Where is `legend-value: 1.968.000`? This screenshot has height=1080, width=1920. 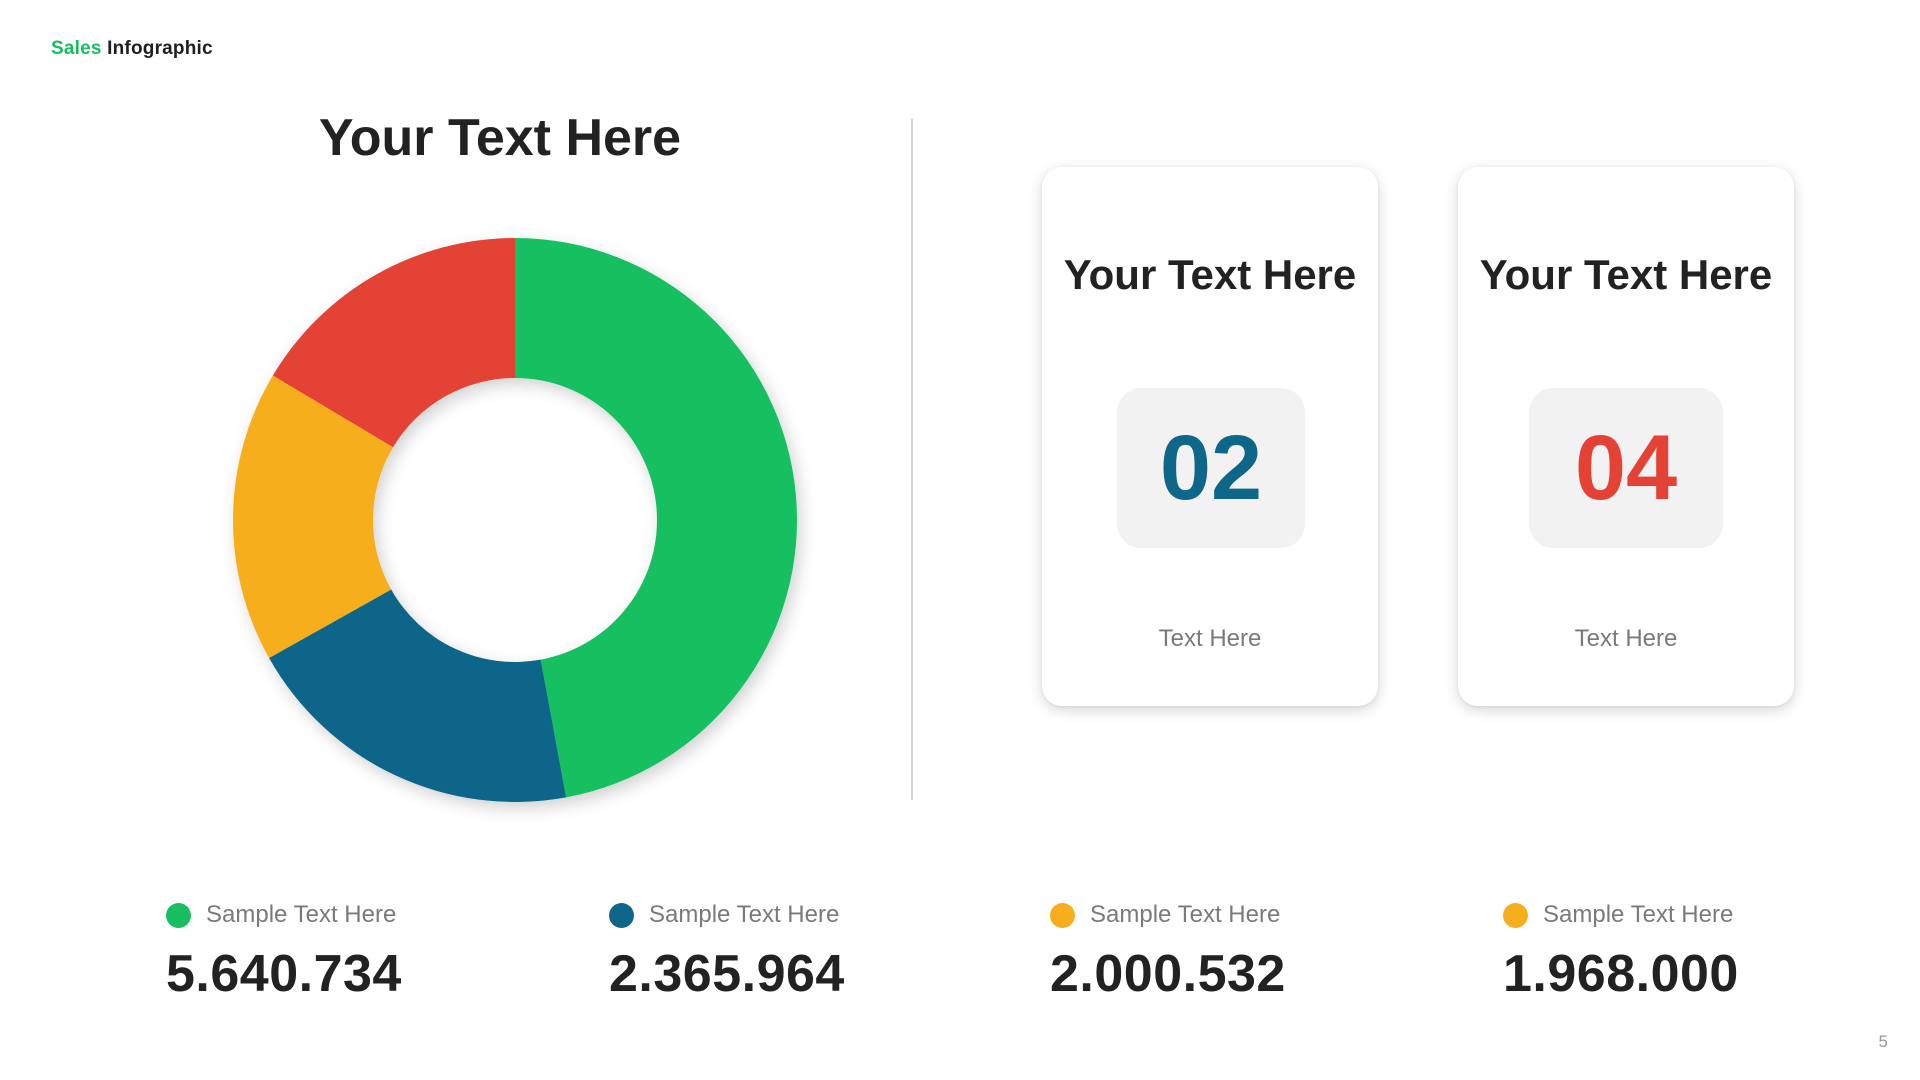
legend-value: 1.968.000 is located at coordinates (1621, 974).